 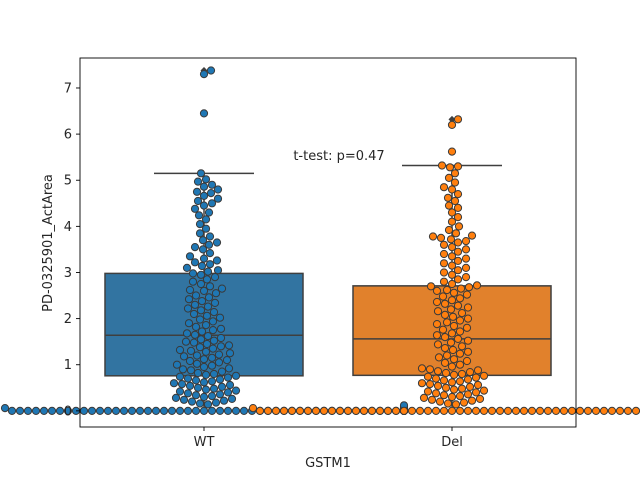 I want to click on x-tick-label-del: Del, so click(x=452, y=442).